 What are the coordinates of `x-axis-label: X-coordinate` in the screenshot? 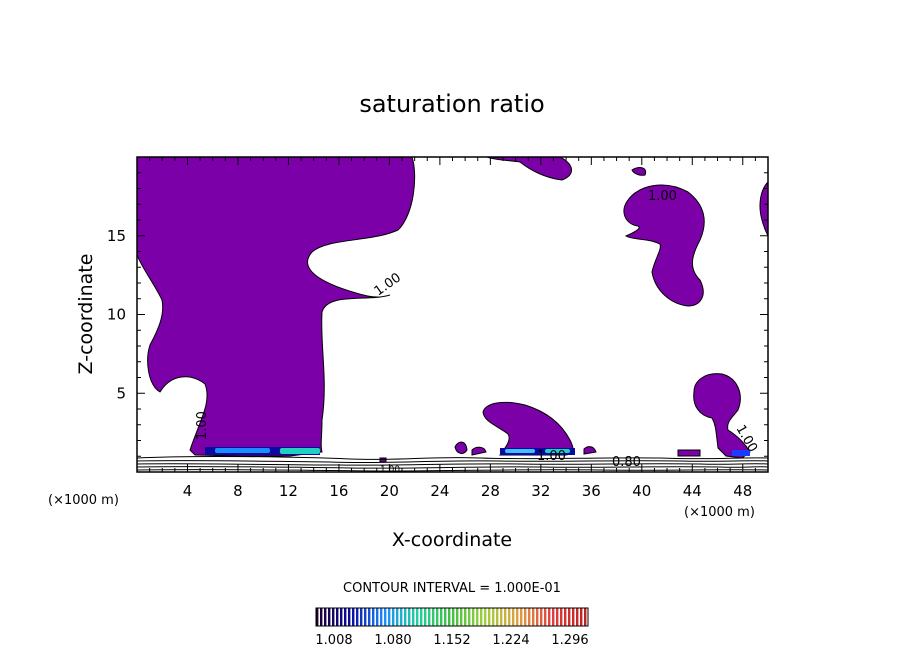 It's located at (452, 540).